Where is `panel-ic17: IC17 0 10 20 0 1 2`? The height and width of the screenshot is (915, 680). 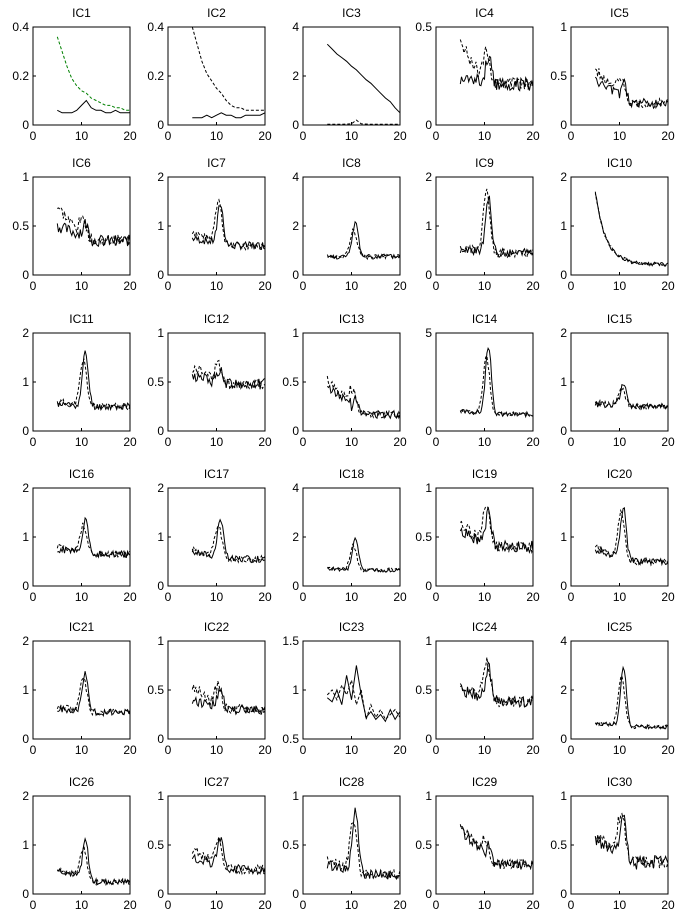
panel-ic17: IC17 0 10 20 0 1 2 is located at coordinates (214, 535).